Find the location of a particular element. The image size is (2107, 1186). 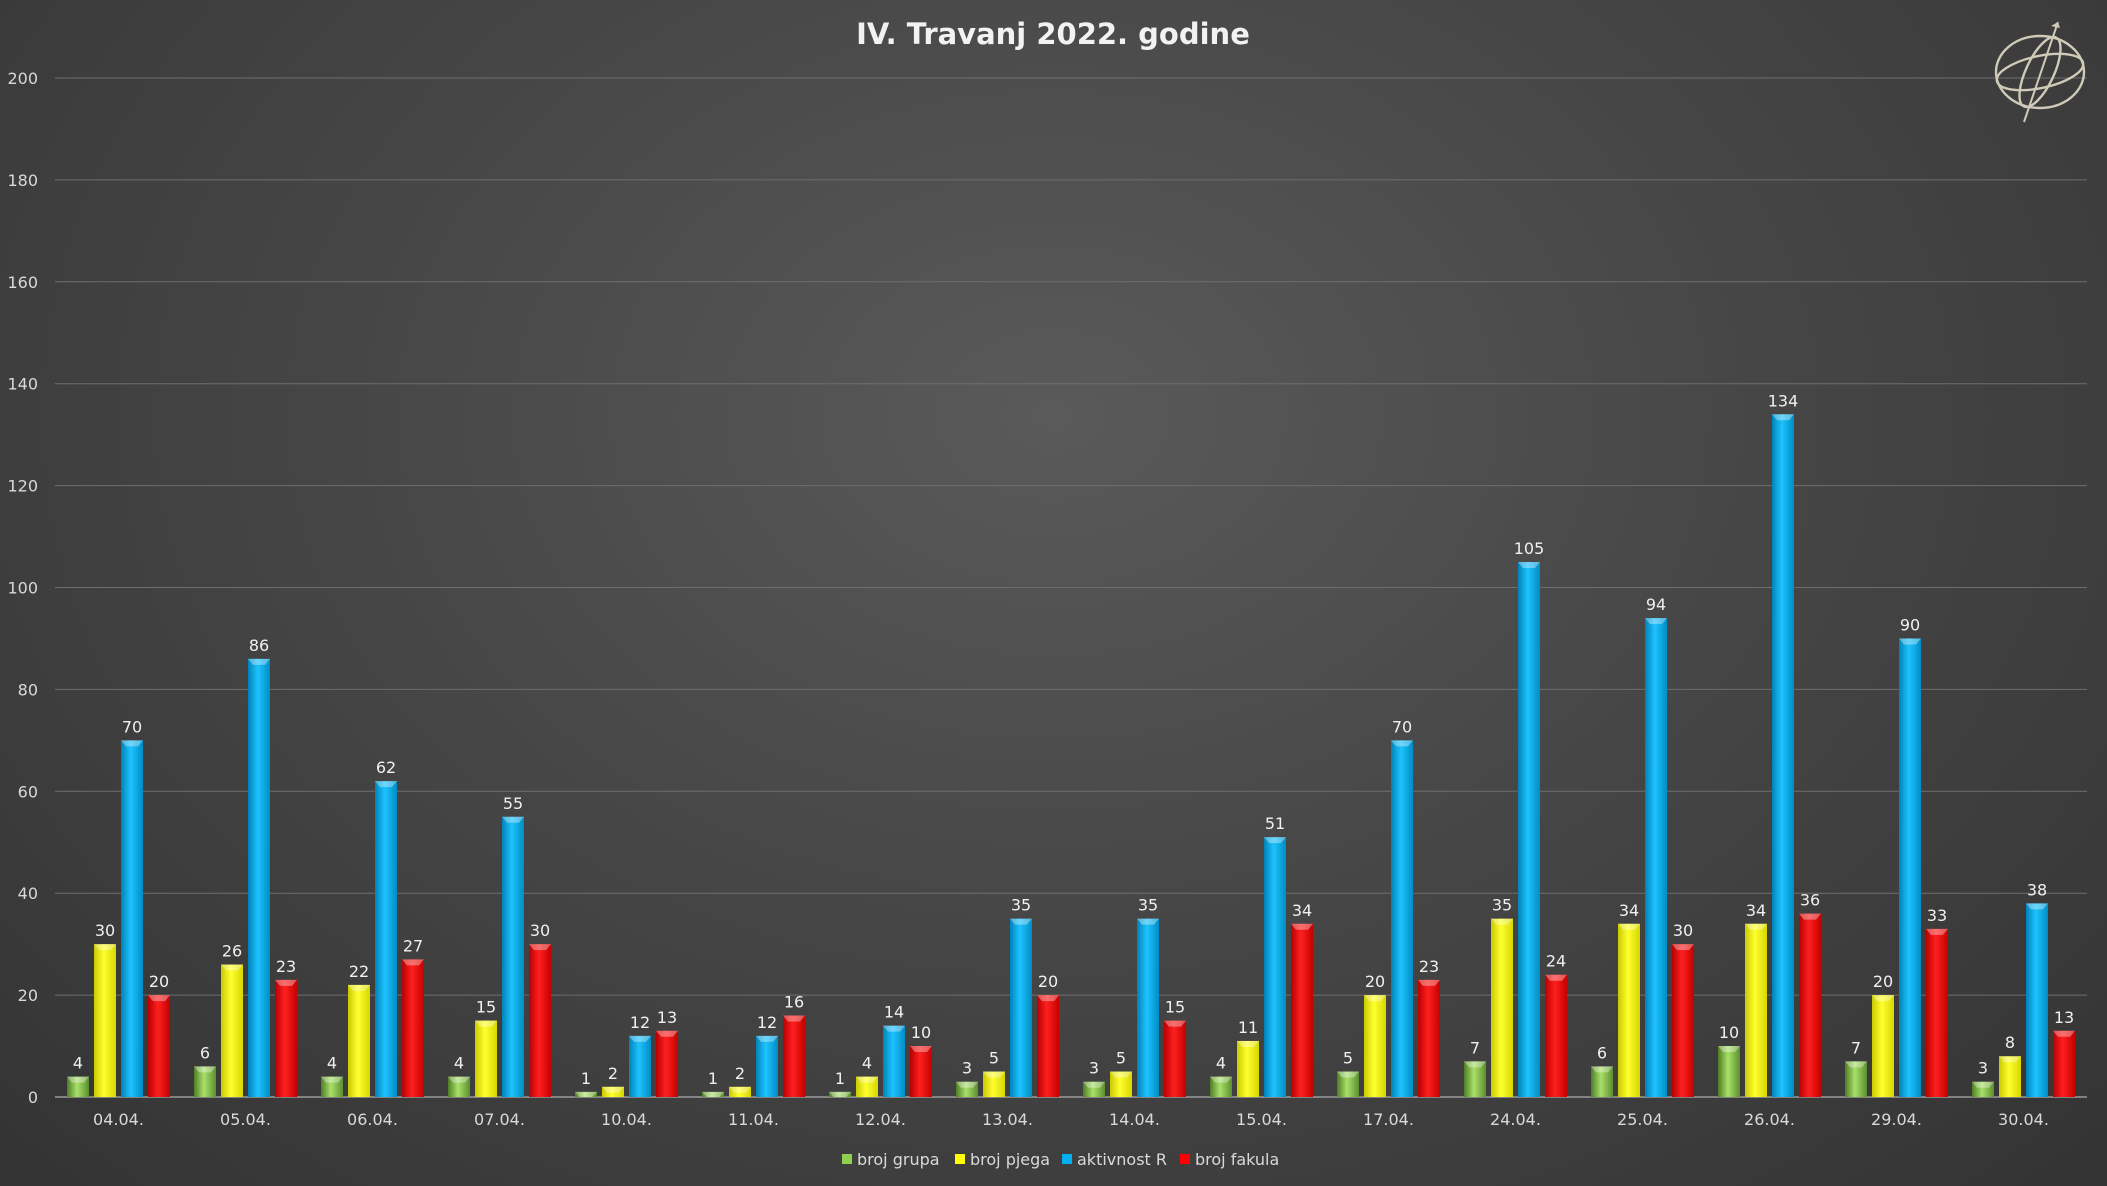

y-tick-label: 0 is located at coordinates (33, 1097).